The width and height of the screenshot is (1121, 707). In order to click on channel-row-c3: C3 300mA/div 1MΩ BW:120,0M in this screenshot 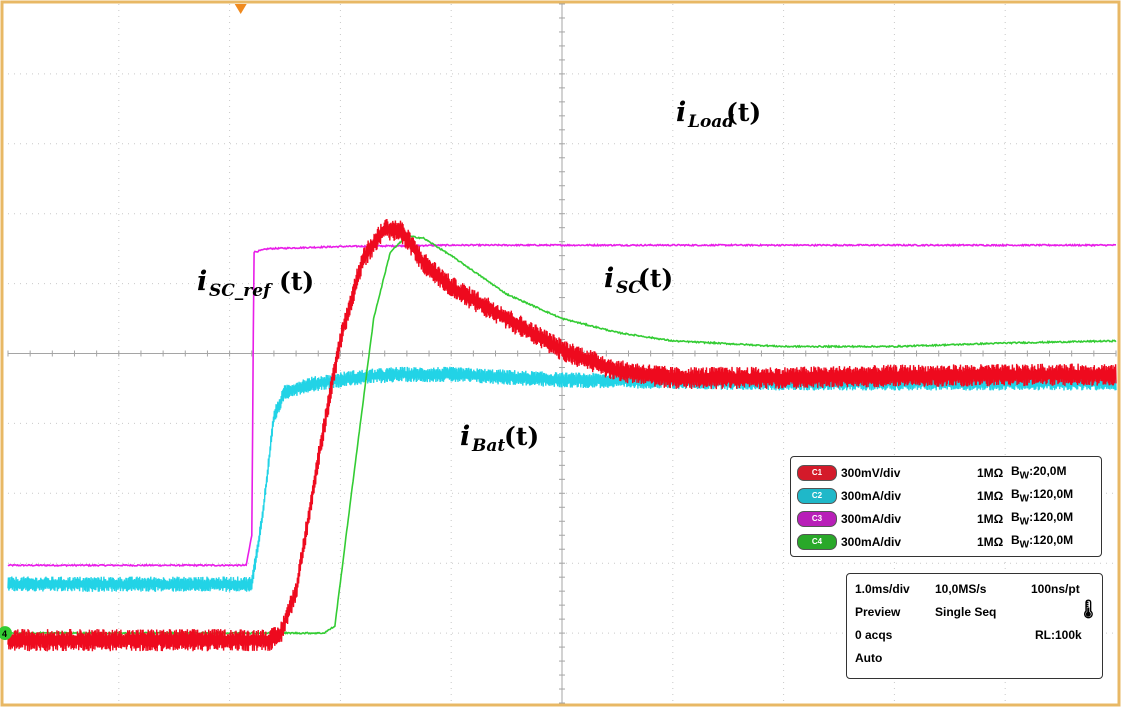, I will do `click(946, 518)`.